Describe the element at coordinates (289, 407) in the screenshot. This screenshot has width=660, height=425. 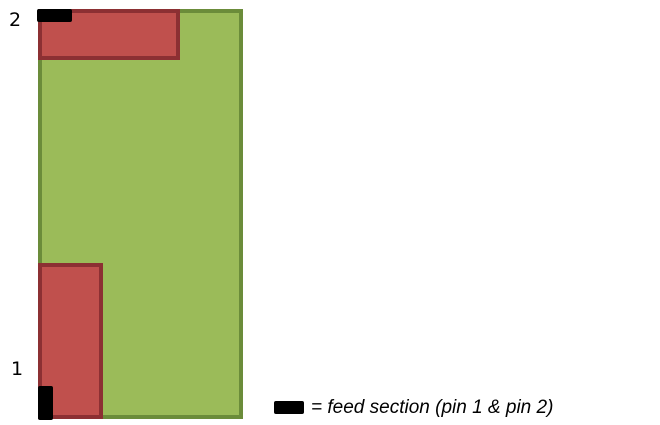
I see `legend-swatch` at that location.